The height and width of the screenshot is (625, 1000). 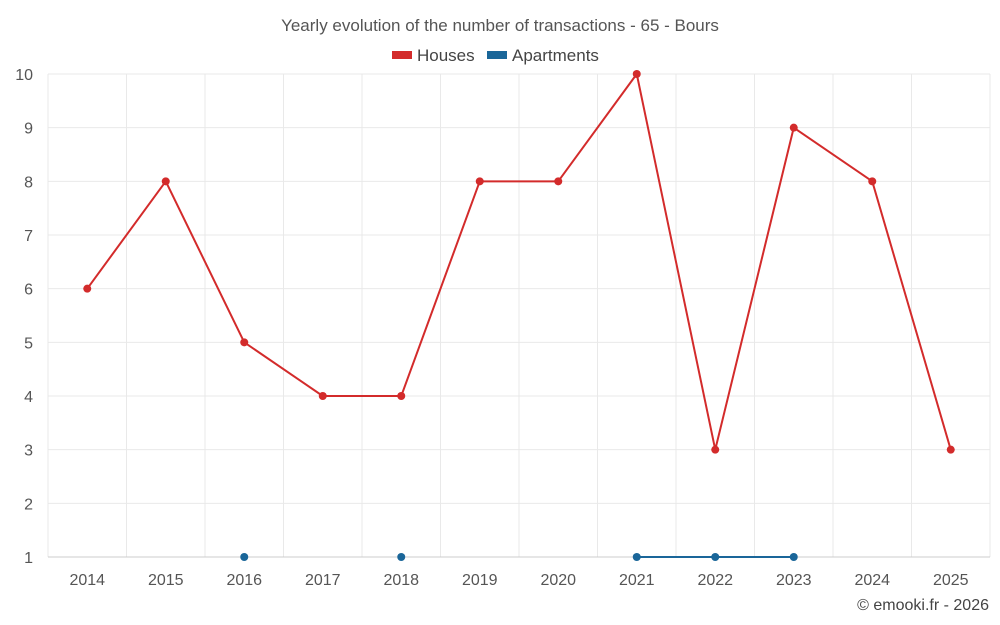 What do you see at coordinates (636, 557) in the screenshot?
I see `data-point-apartments-2021` at bounding box center [636, 557].